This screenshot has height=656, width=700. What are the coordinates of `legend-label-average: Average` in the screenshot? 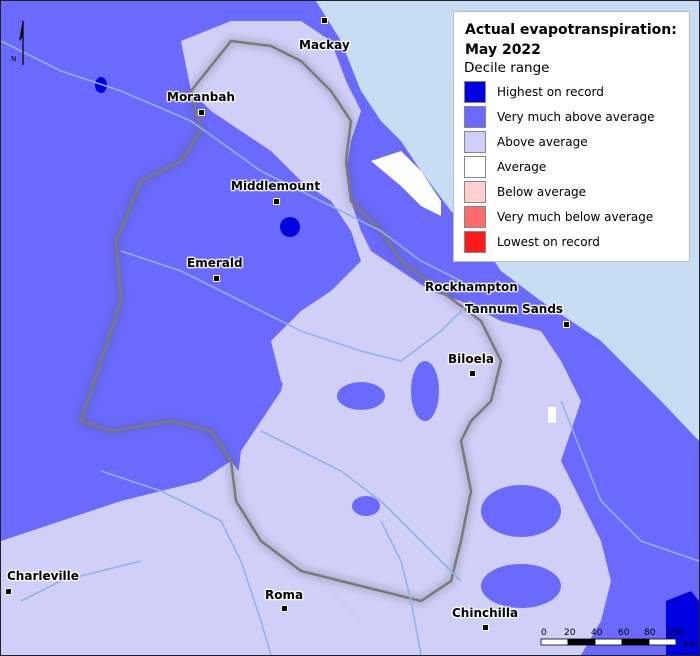 It's located at (522, 167).